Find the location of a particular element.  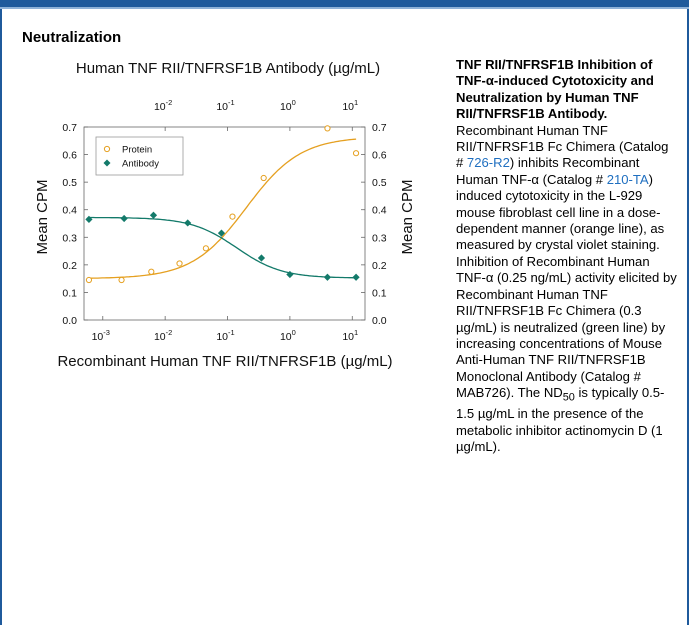

x-tick-label-bottom: 10¹ is located at coordinates (350, 335).